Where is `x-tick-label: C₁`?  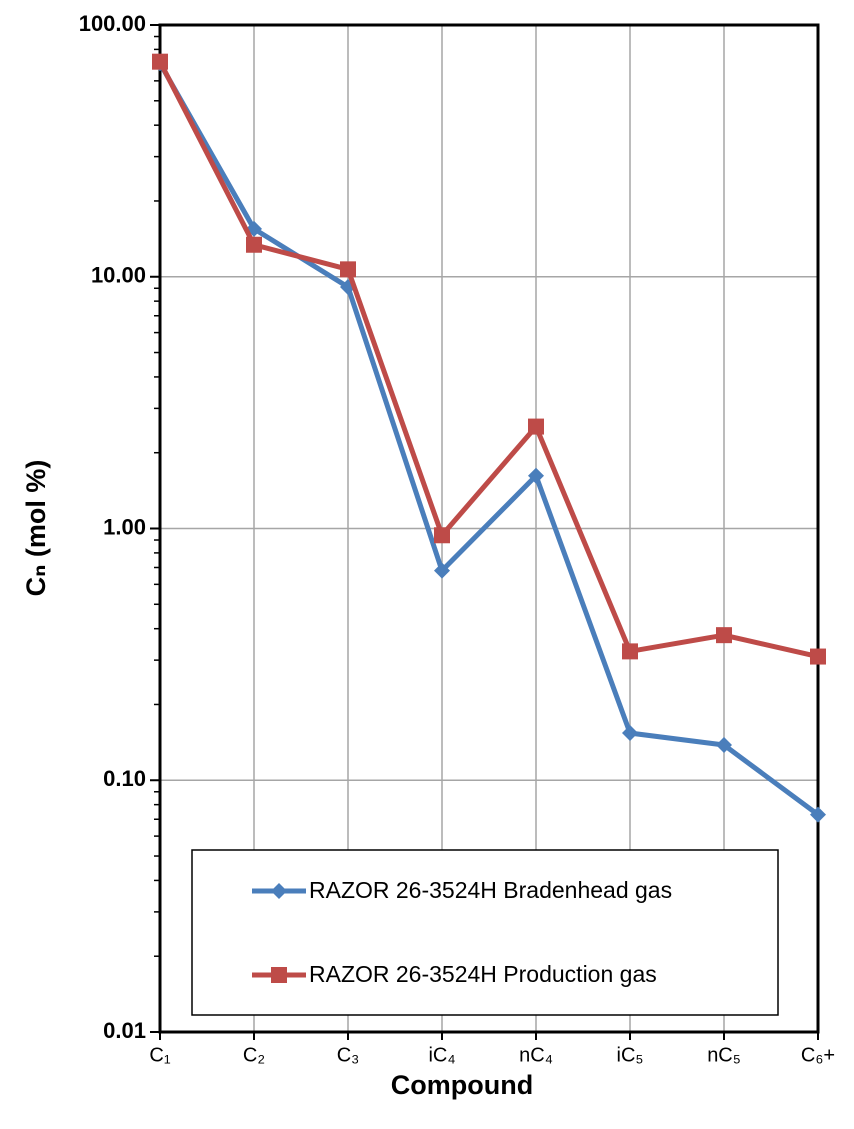 x-tick-label: C₁ is located at coordinates (159, 1055).